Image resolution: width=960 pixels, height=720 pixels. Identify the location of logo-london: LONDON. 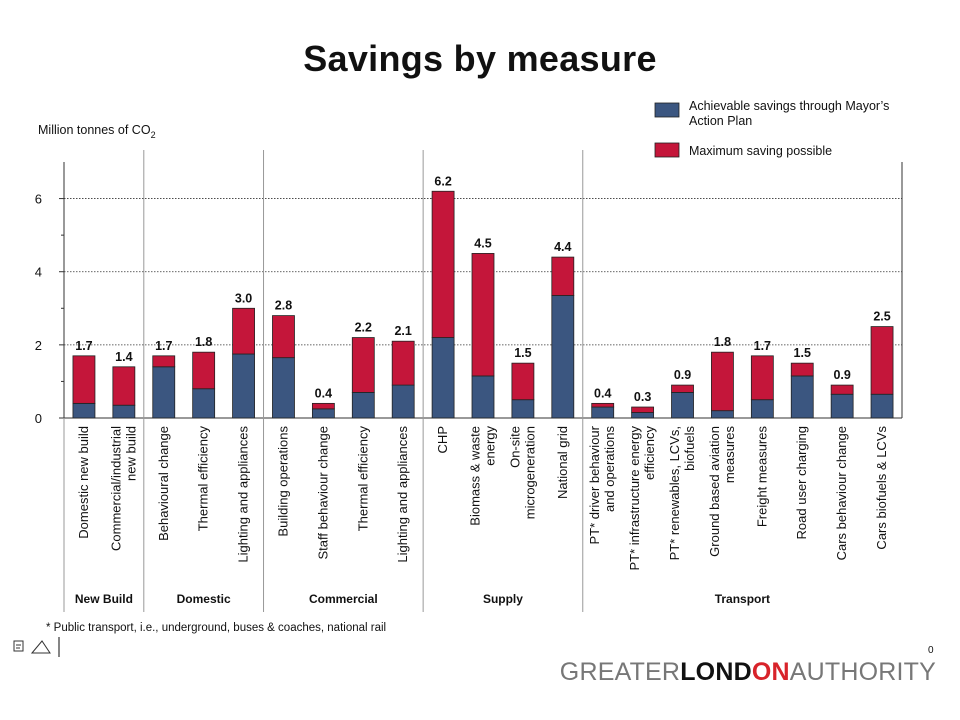
(735, 672).